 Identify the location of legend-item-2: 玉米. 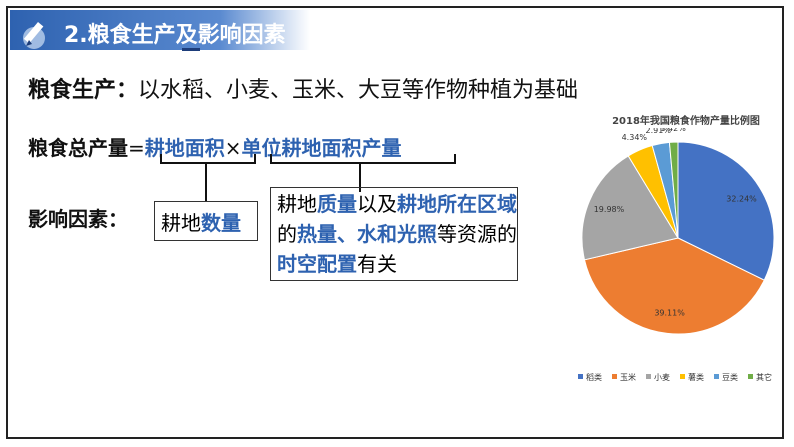
(624, 377).